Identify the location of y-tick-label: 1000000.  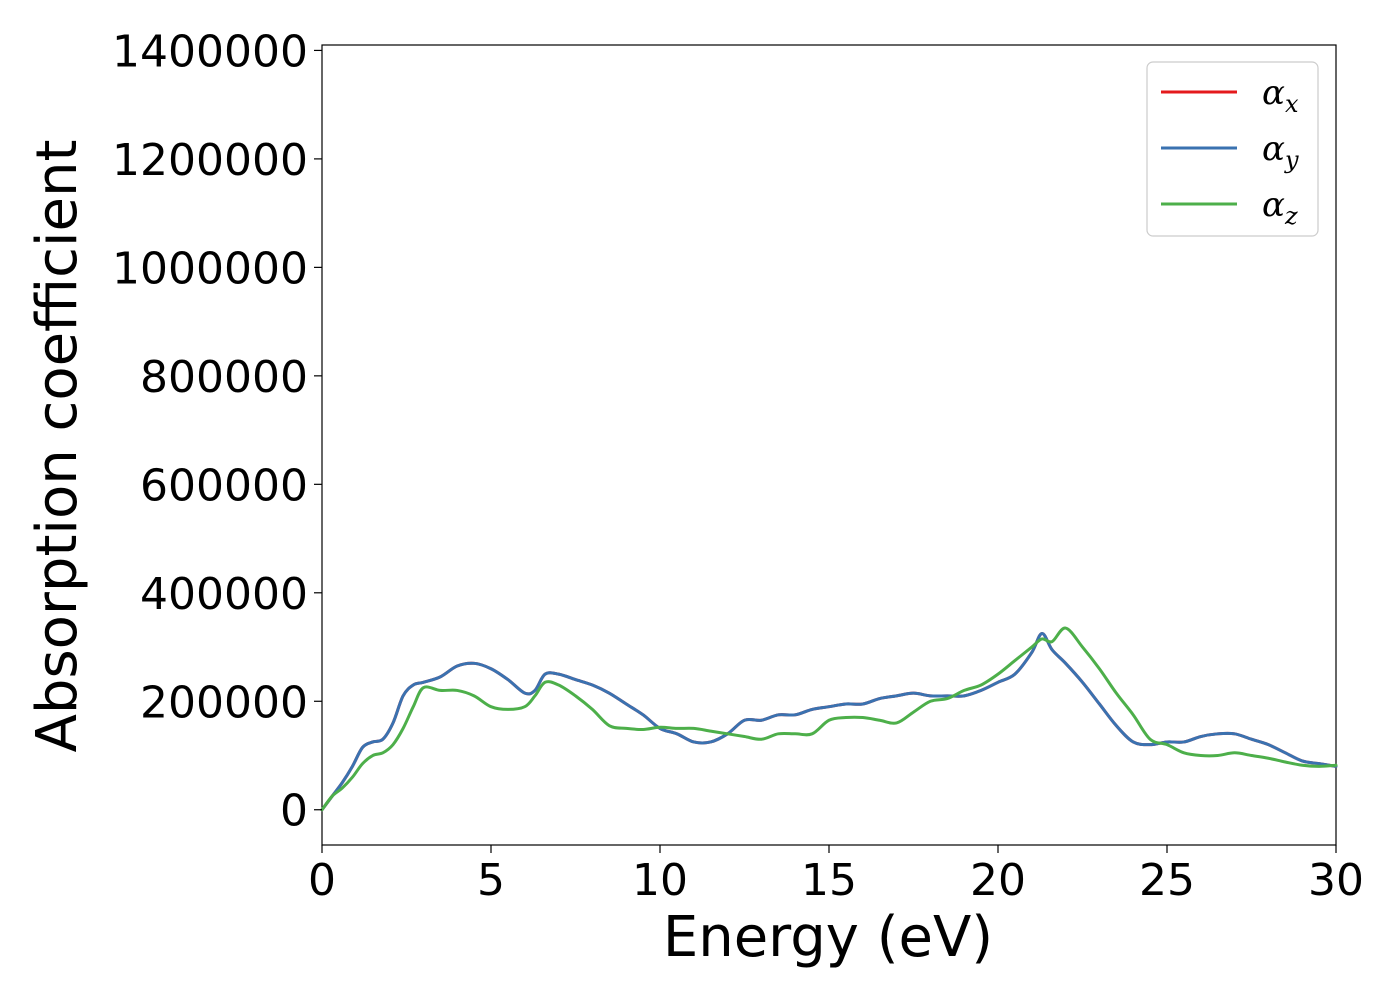
(210, 268).